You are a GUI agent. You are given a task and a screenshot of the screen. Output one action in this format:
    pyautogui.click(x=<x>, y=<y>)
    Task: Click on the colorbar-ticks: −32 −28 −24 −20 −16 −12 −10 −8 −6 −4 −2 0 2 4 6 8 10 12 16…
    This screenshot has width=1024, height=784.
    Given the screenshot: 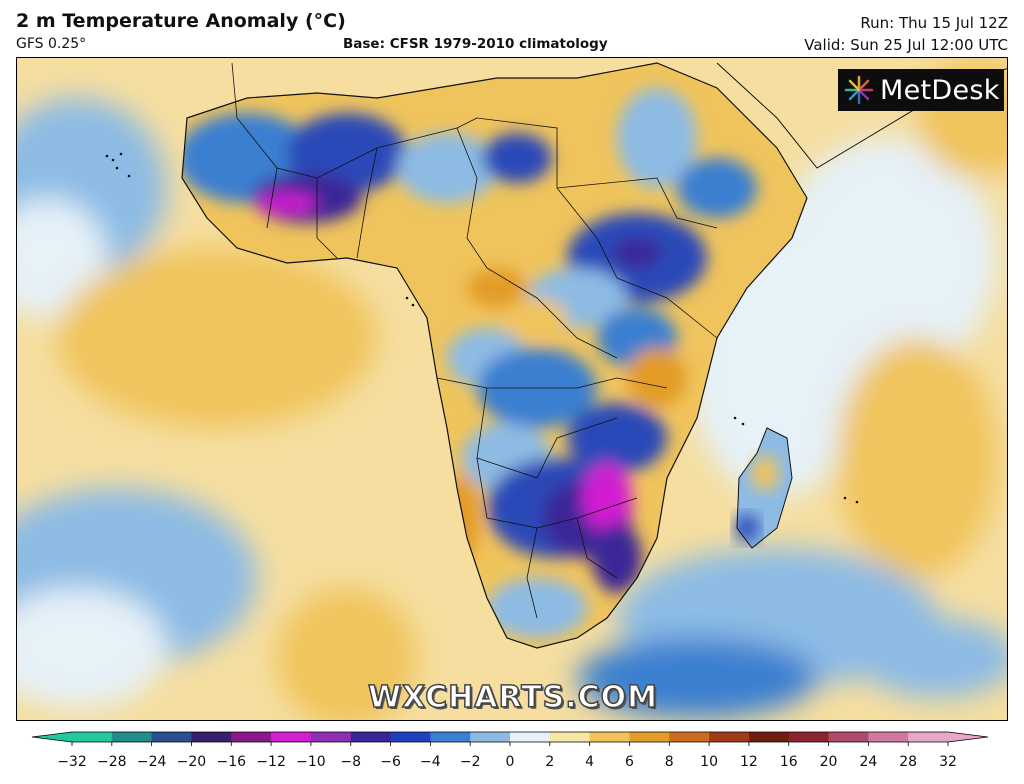 What is the action you would take?
    pyautogui.click(x=507, y=756)
    